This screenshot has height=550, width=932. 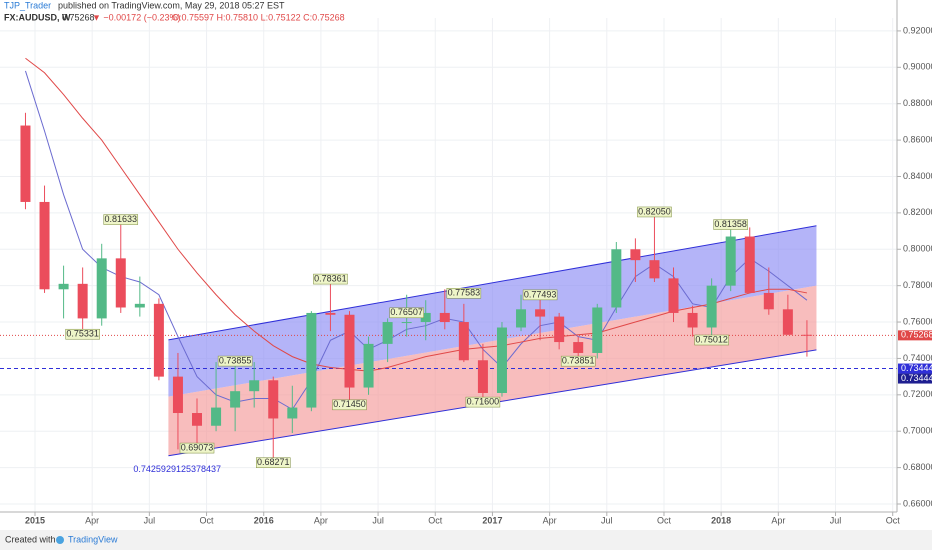 What do you see at coordinates (82, 334) in the screenshot?
I see `annotation-label: 0.75331` at bounding box center [82, 334].